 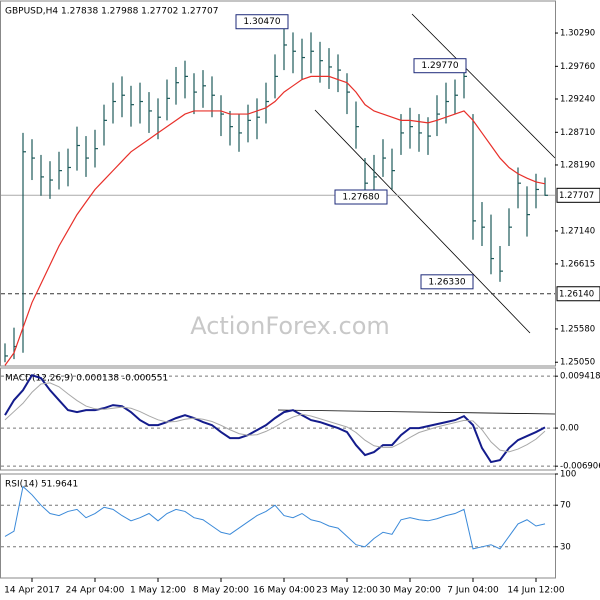 I want to click on panel-title: RSI(14) 51.9641, so click(x=41, y=485).